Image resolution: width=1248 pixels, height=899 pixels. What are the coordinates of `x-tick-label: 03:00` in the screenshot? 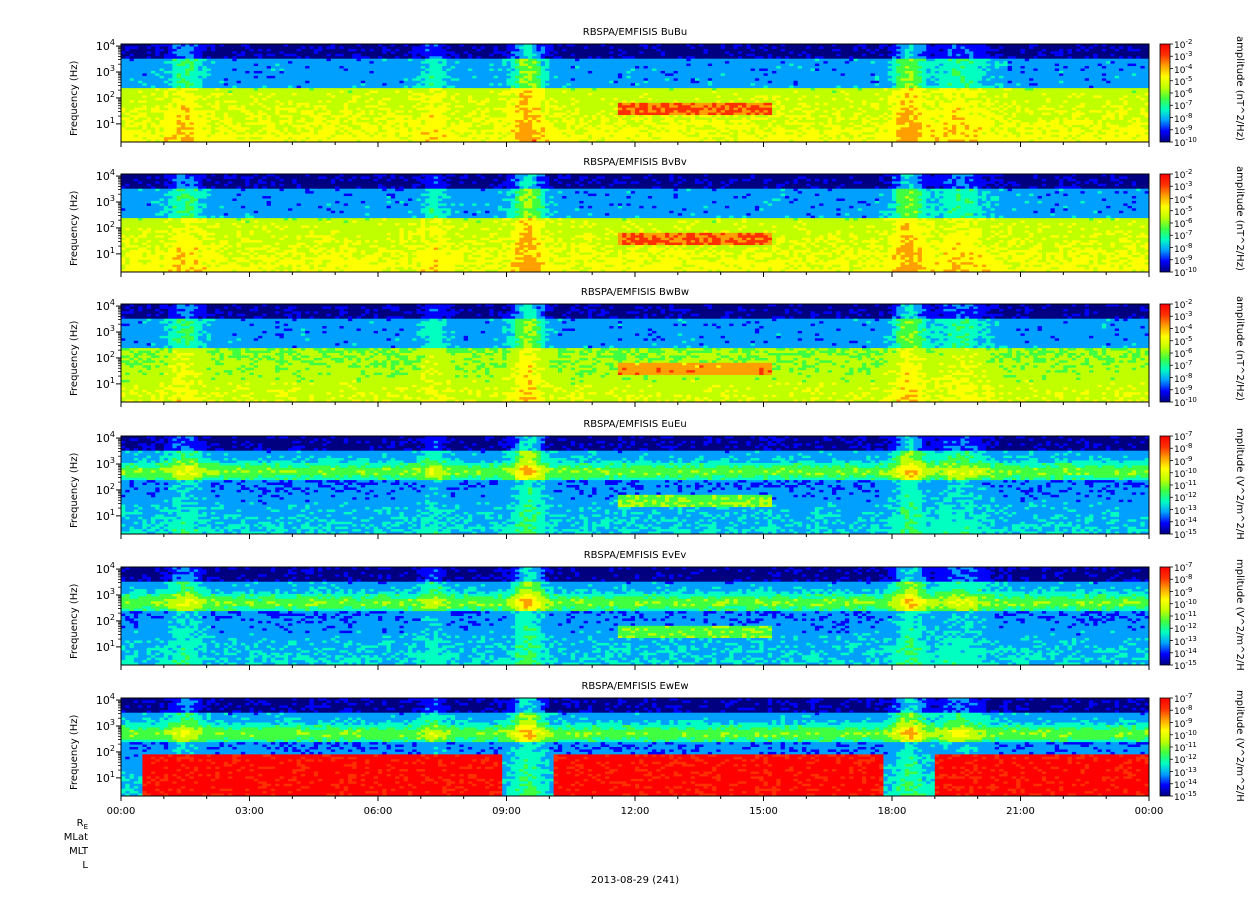 It's located at (250, 811).